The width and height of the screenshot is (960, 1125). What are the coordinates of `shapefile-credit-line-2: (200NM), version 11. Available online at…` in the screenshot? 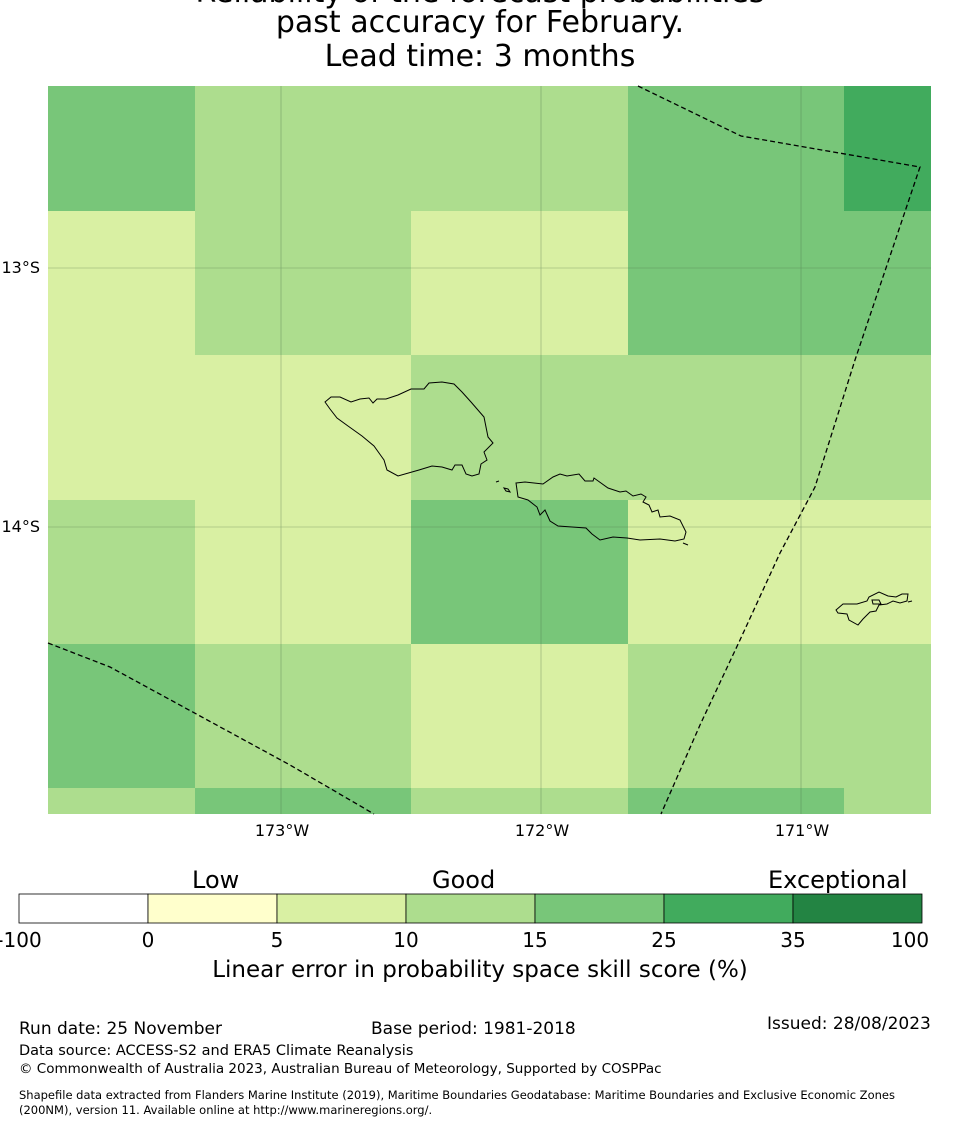 It's located at (226, 1110).